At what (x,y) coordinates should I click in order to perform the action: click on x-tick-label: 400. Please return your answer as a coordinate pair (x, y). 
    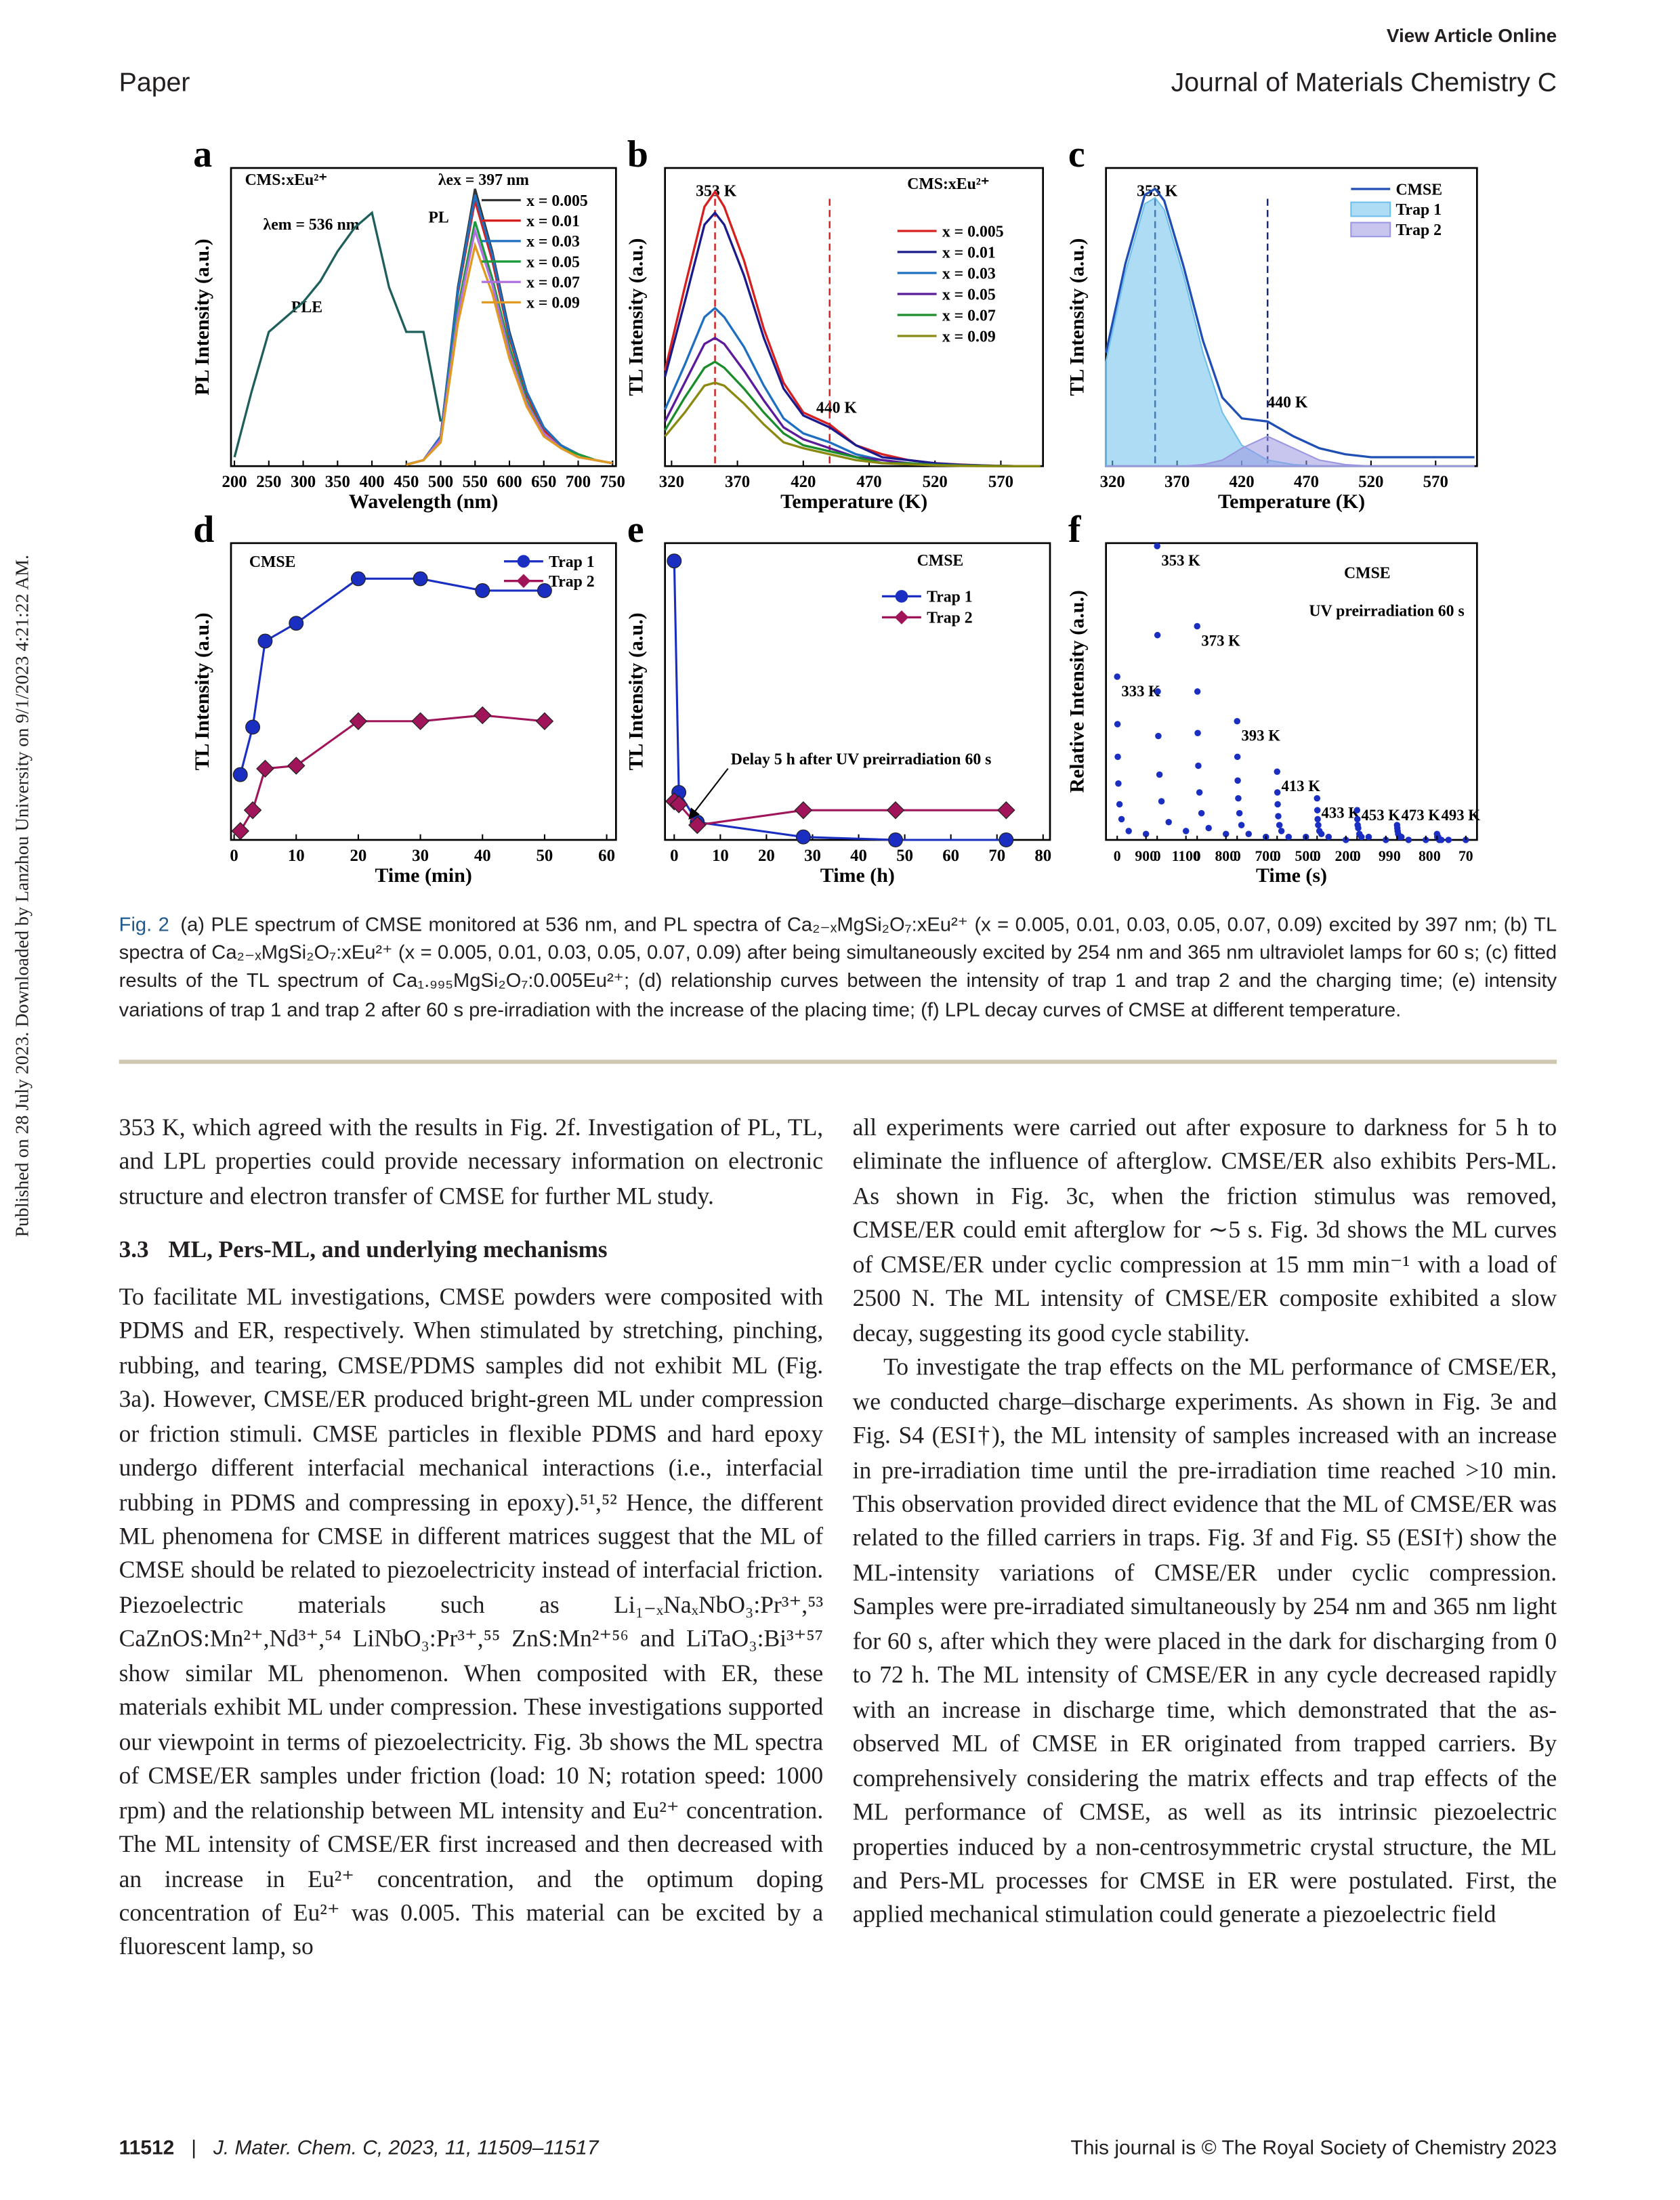
    Looking at the image, I should click on (371, 482).